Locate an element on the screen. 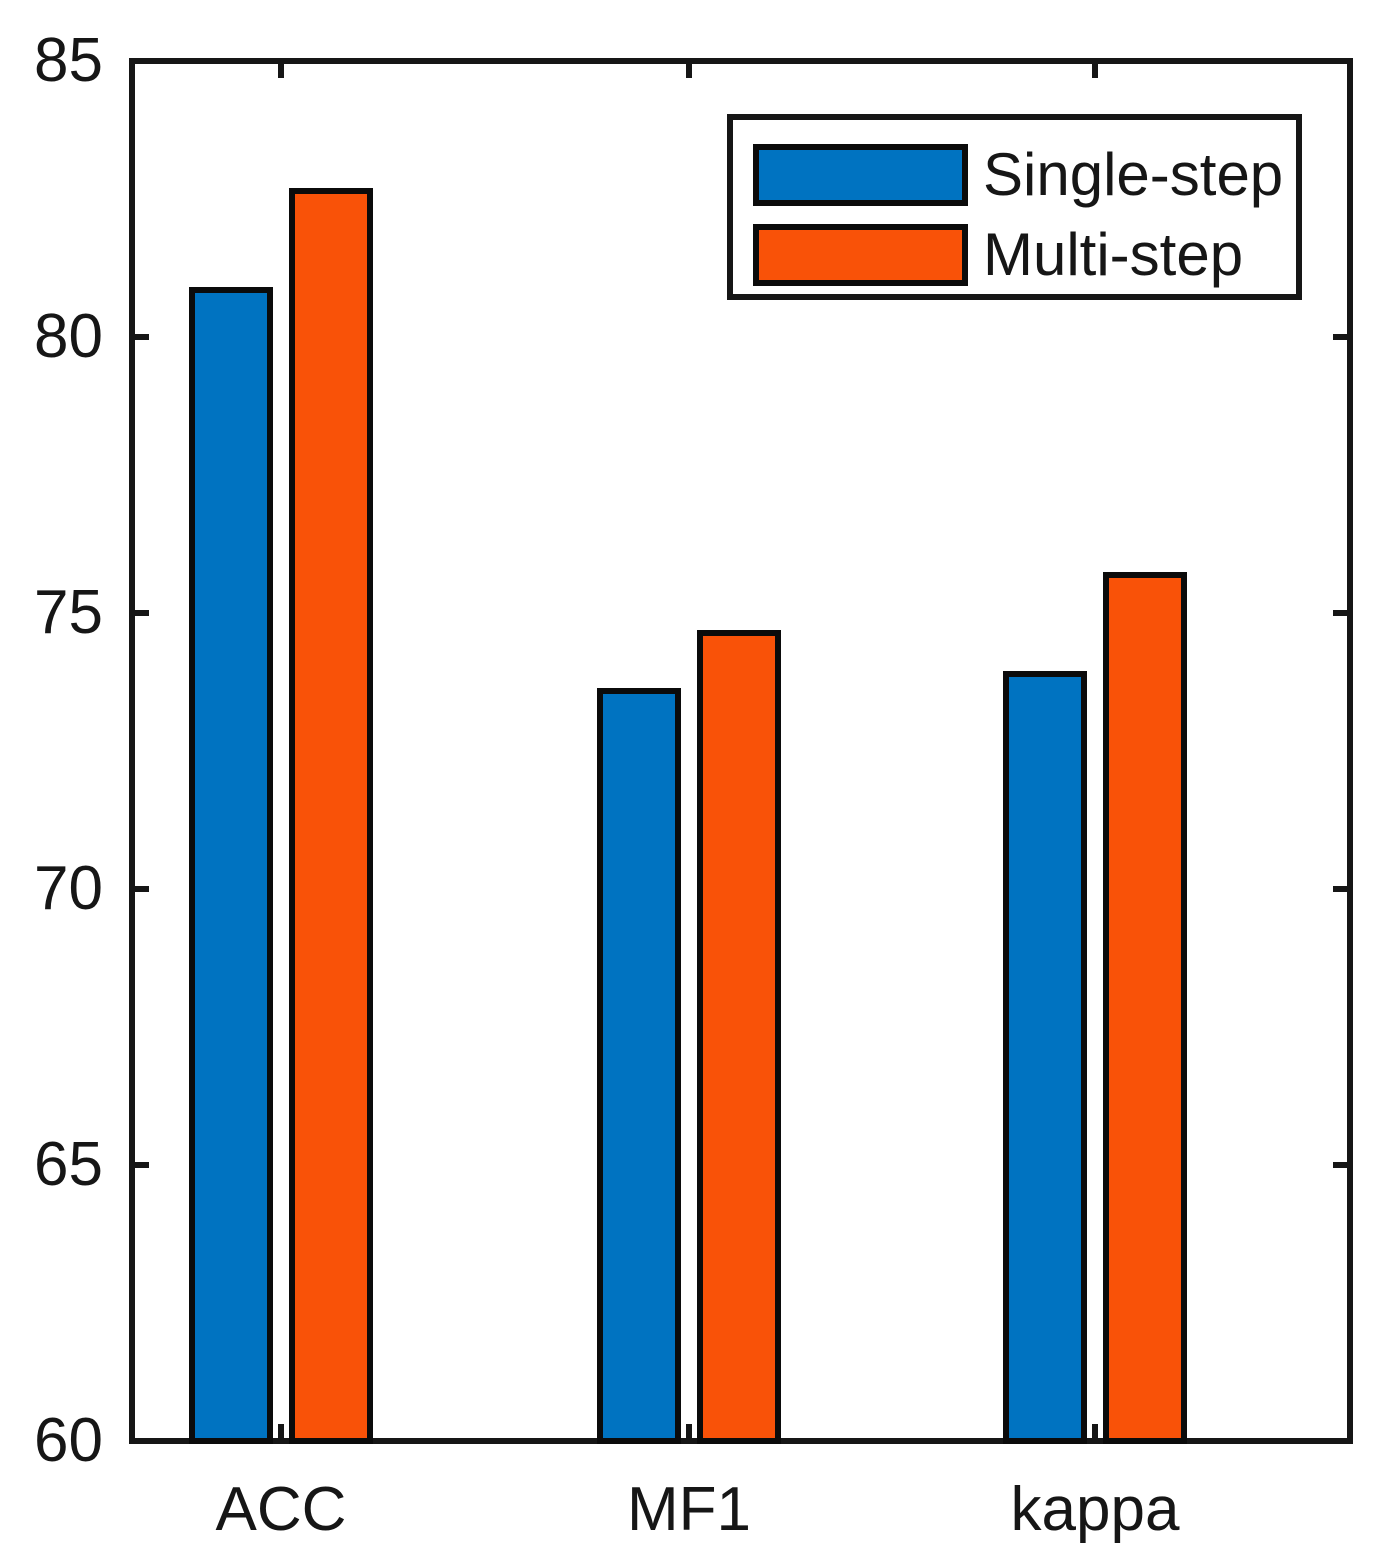  bar-single-step-acc is located at coordinates (231, 865).